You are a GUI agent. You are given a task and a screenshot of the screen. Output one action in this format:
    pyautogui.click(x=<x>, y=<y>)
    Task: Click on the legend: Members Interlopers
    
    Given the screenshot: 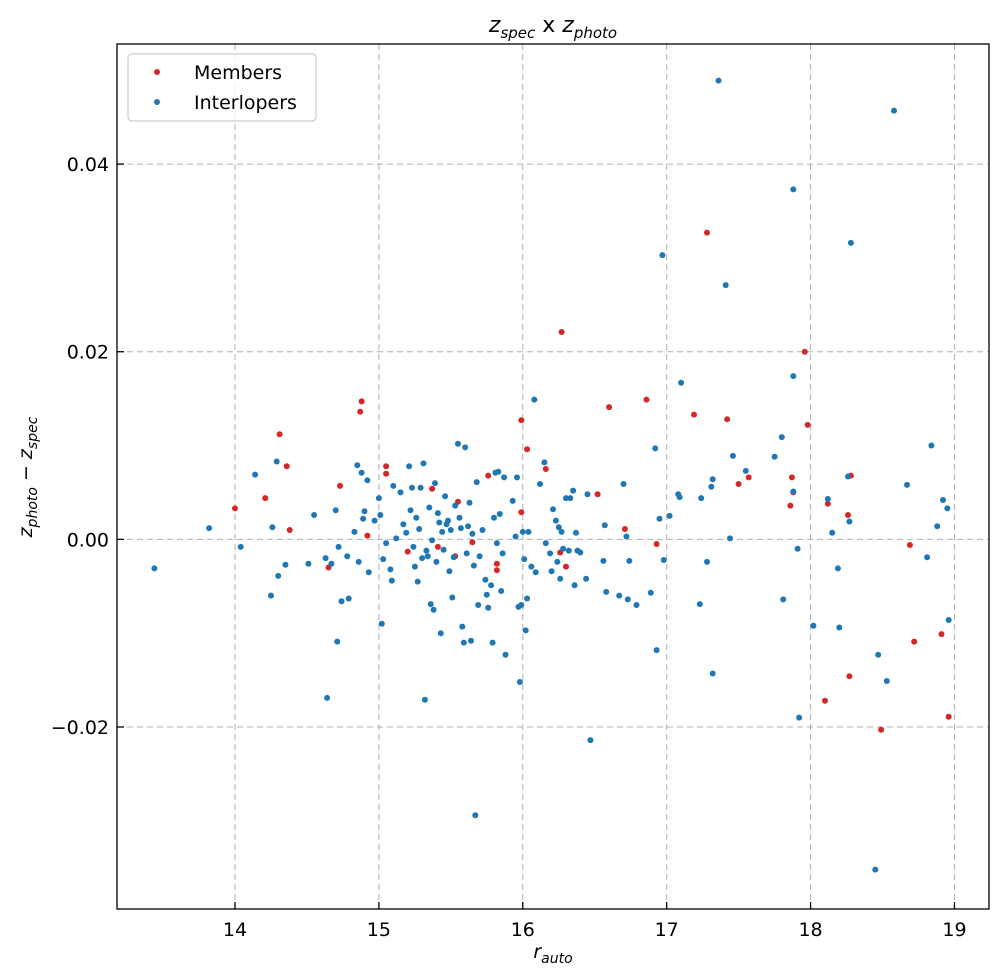 What is the action you would take?
    pyautogui.click(x=222, y=87)
    